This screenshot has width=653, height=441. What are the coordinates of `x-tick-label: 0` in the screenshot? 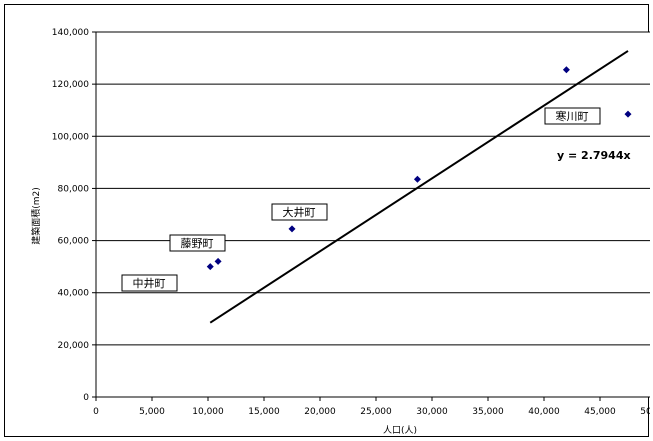 It's located at (96, 412).